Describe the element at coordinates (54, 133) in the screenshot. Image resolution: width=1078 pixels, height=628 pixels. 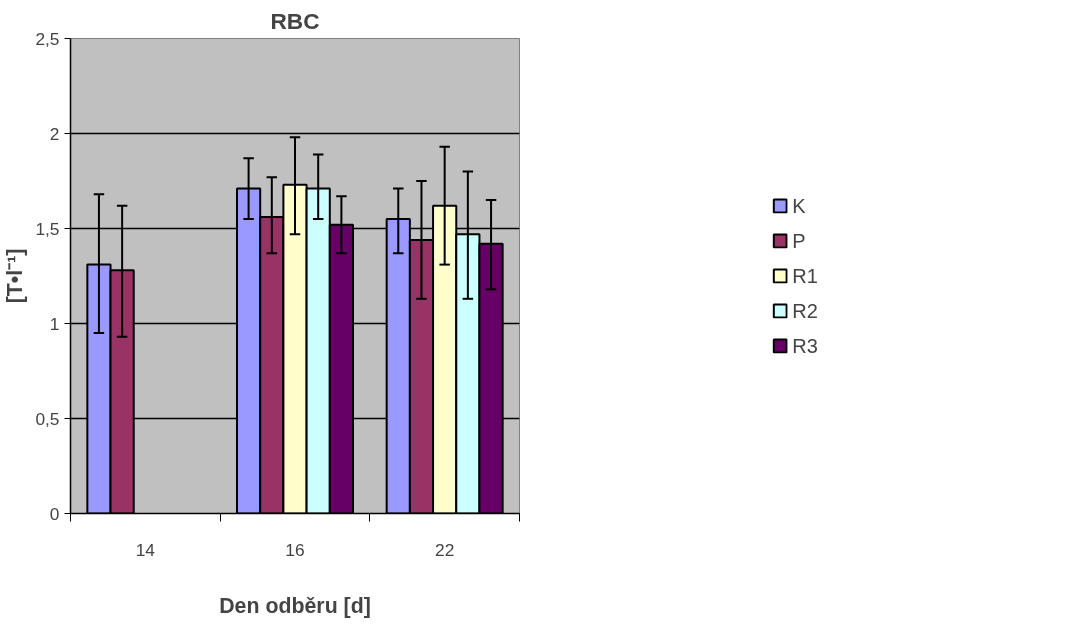
I see `y-tick-label: 2` at that location.